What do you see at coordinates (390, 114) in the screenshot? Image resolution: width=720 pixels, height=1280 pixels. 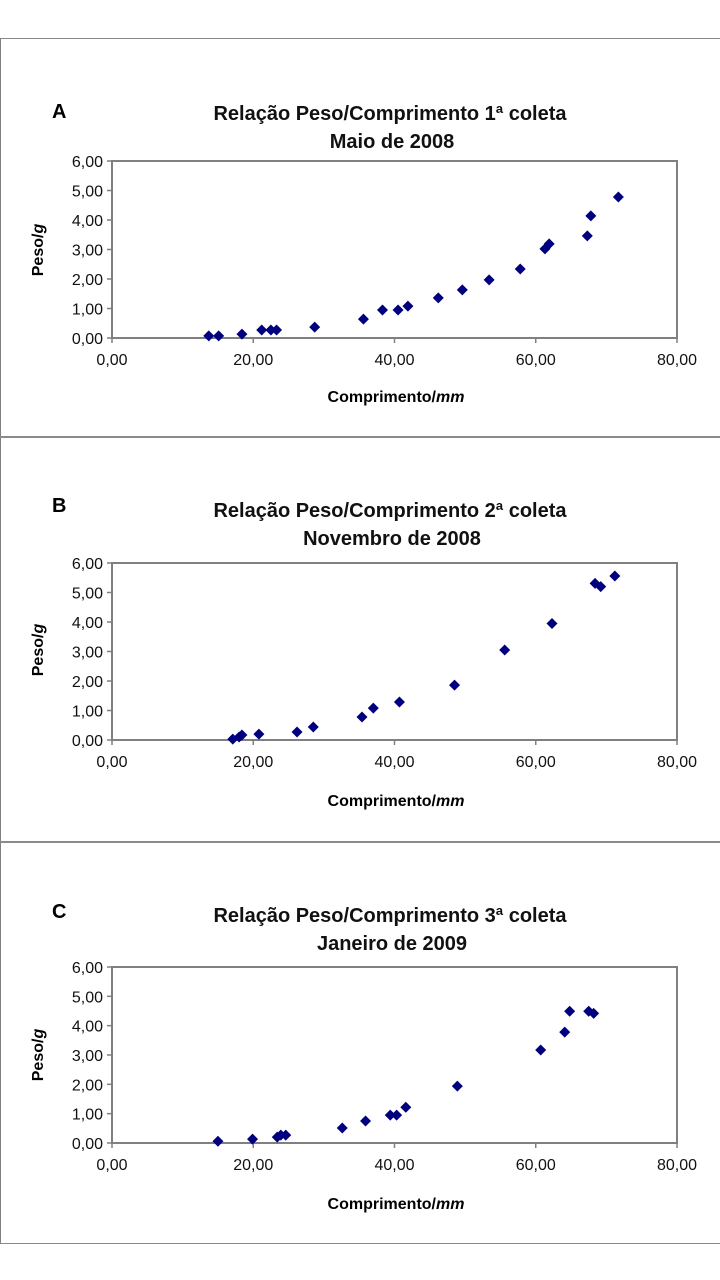 I see `chart-title: Relação Peso/Comprimento 1ª coleta` at bounding box center [390, 114].